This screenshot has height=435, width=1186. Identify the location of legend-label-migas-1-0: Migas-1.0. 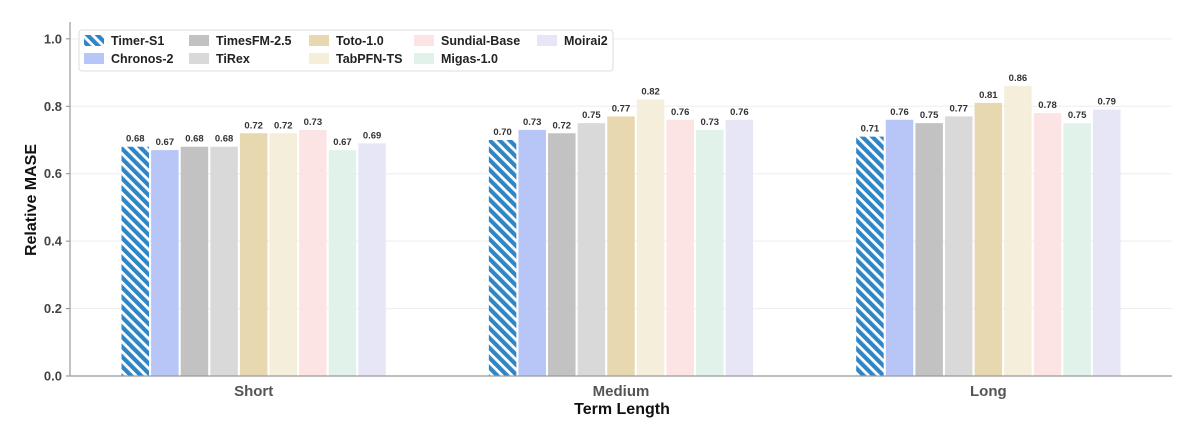
(469, 59).